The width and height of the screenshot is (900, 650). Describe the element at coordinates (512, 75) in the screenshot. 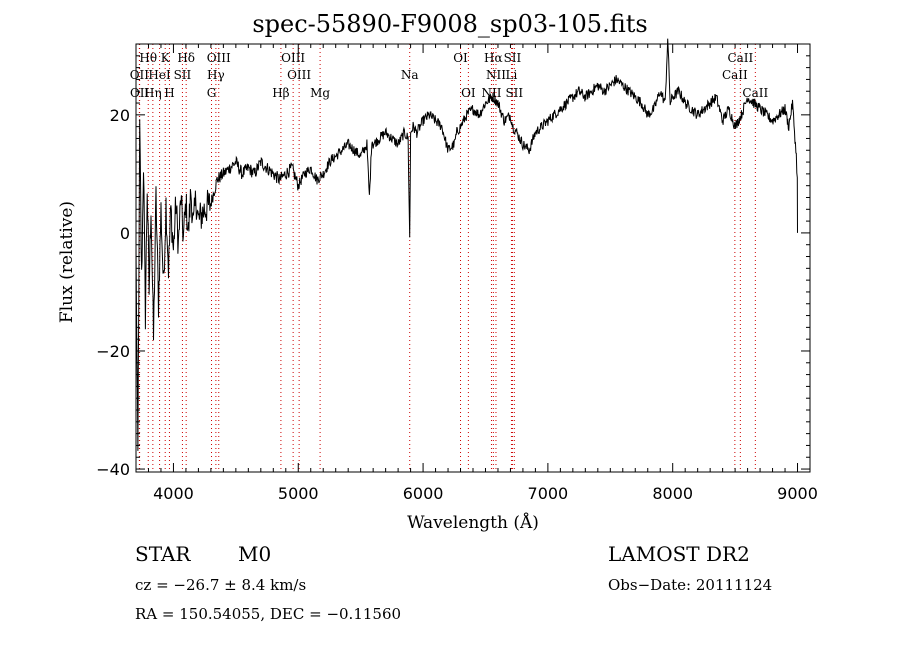

I see `line-label: Li` at that location.